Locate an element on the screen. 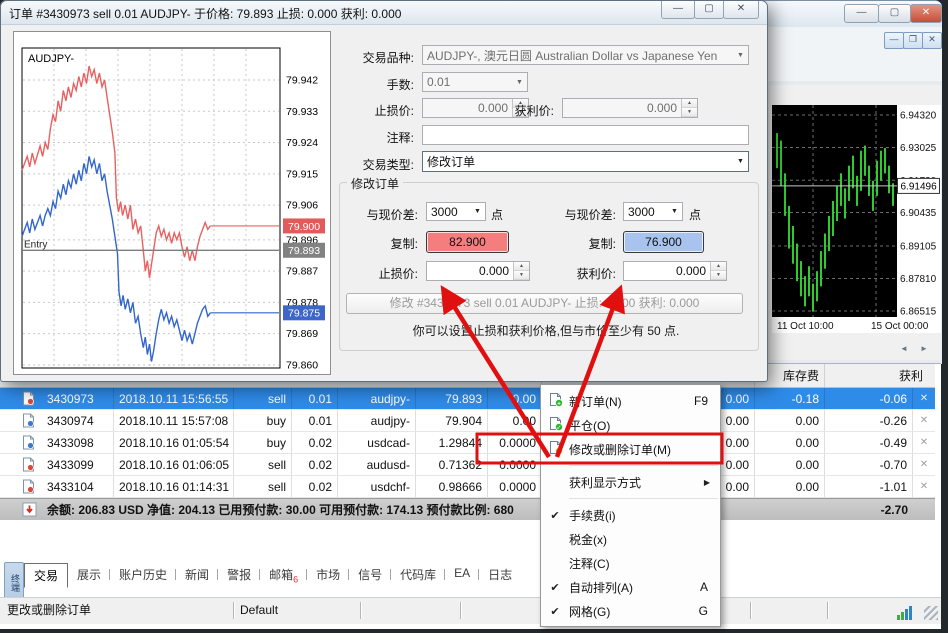 The width and height of the screenshot is (948, 633). menu-item-label: 手续费(i) is located at coordinates (592, 515).